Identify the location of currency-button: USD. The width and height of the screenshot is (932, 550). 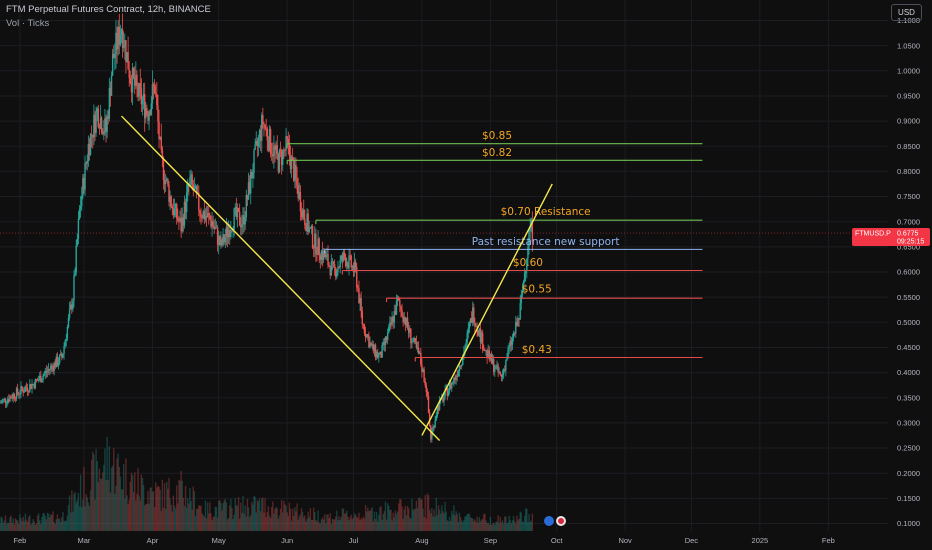
(906, 12).